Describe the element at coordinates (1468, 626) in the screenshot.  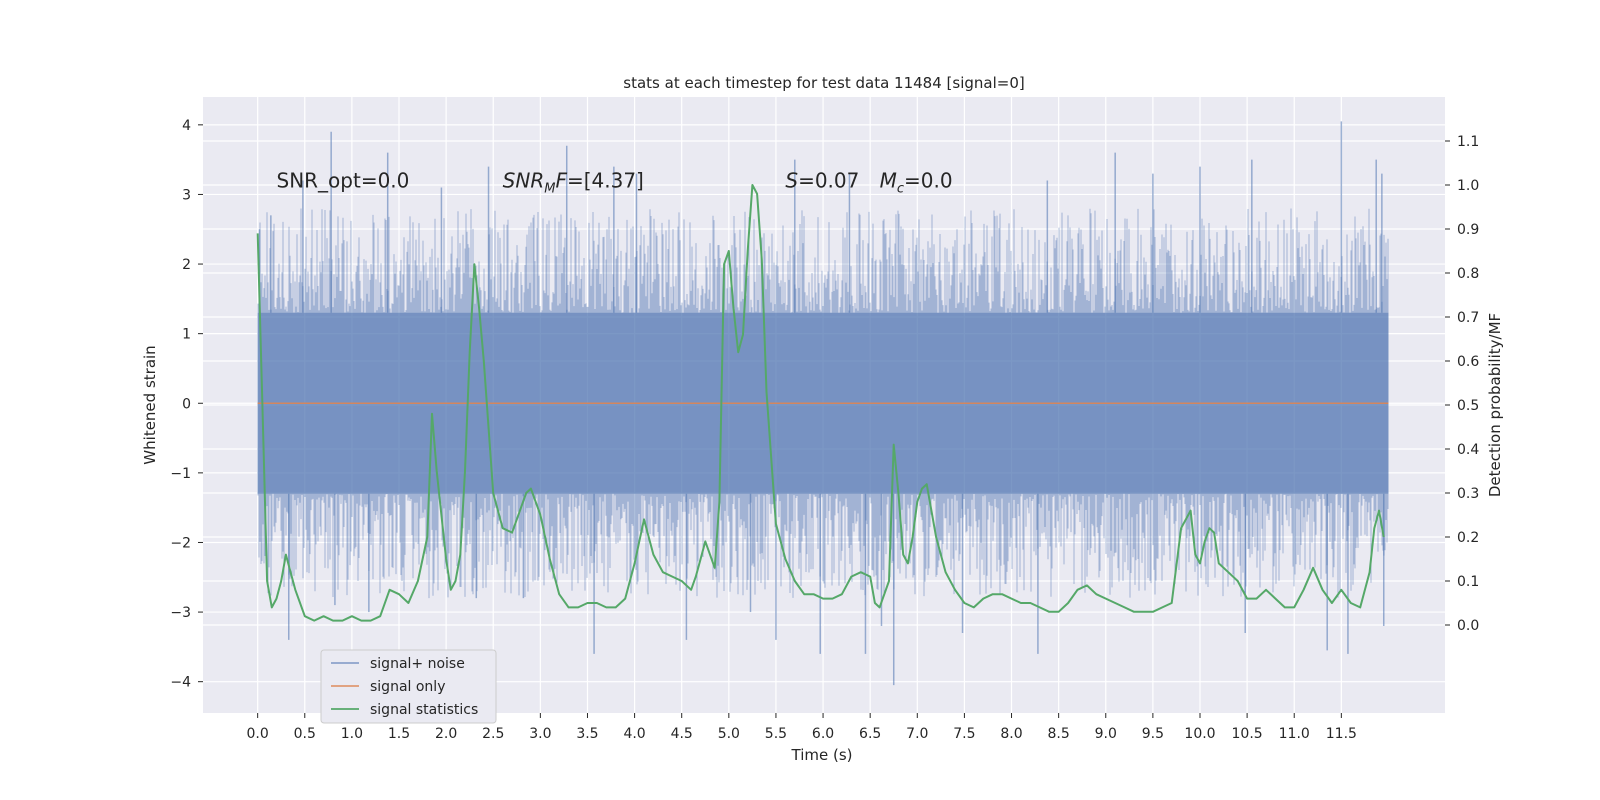
I see `y2-tick-label: 0.0` at that location.